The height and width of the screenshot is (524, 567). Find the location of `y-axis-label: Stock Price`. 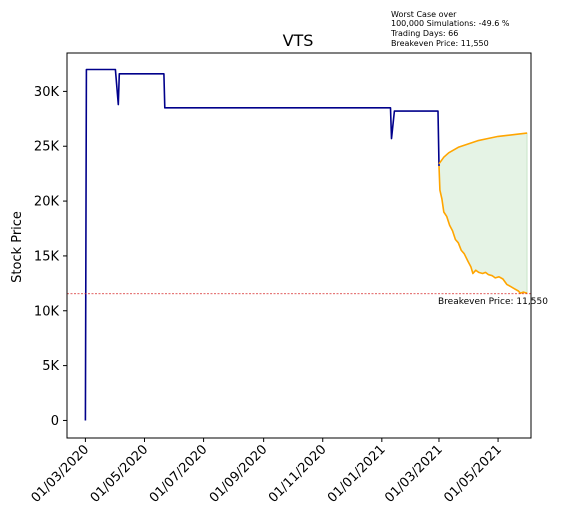

y-axis-label: Stock Price is located at coordinates (17, 247).